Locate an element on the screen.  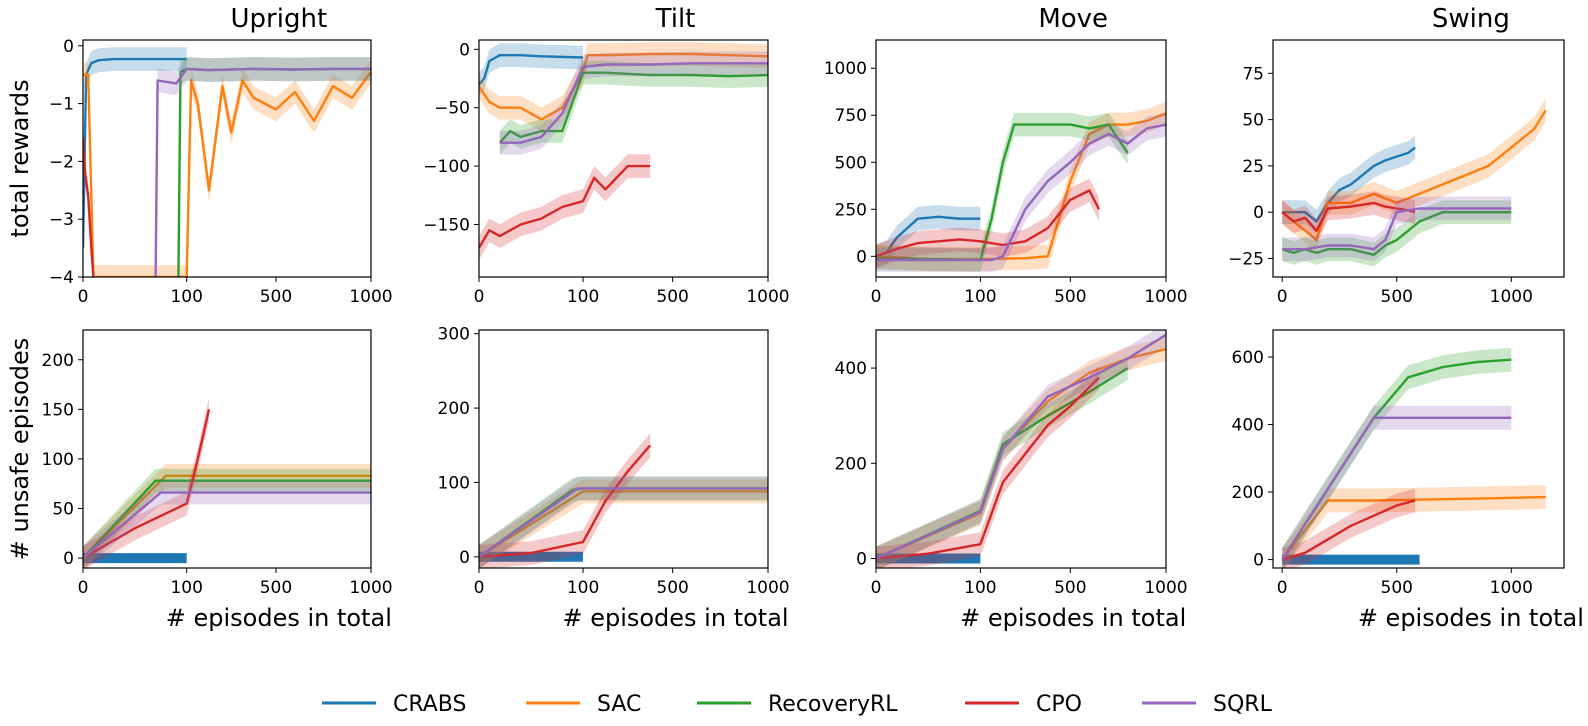
y-tick-label: 50 is located at coordinates (63, 510).